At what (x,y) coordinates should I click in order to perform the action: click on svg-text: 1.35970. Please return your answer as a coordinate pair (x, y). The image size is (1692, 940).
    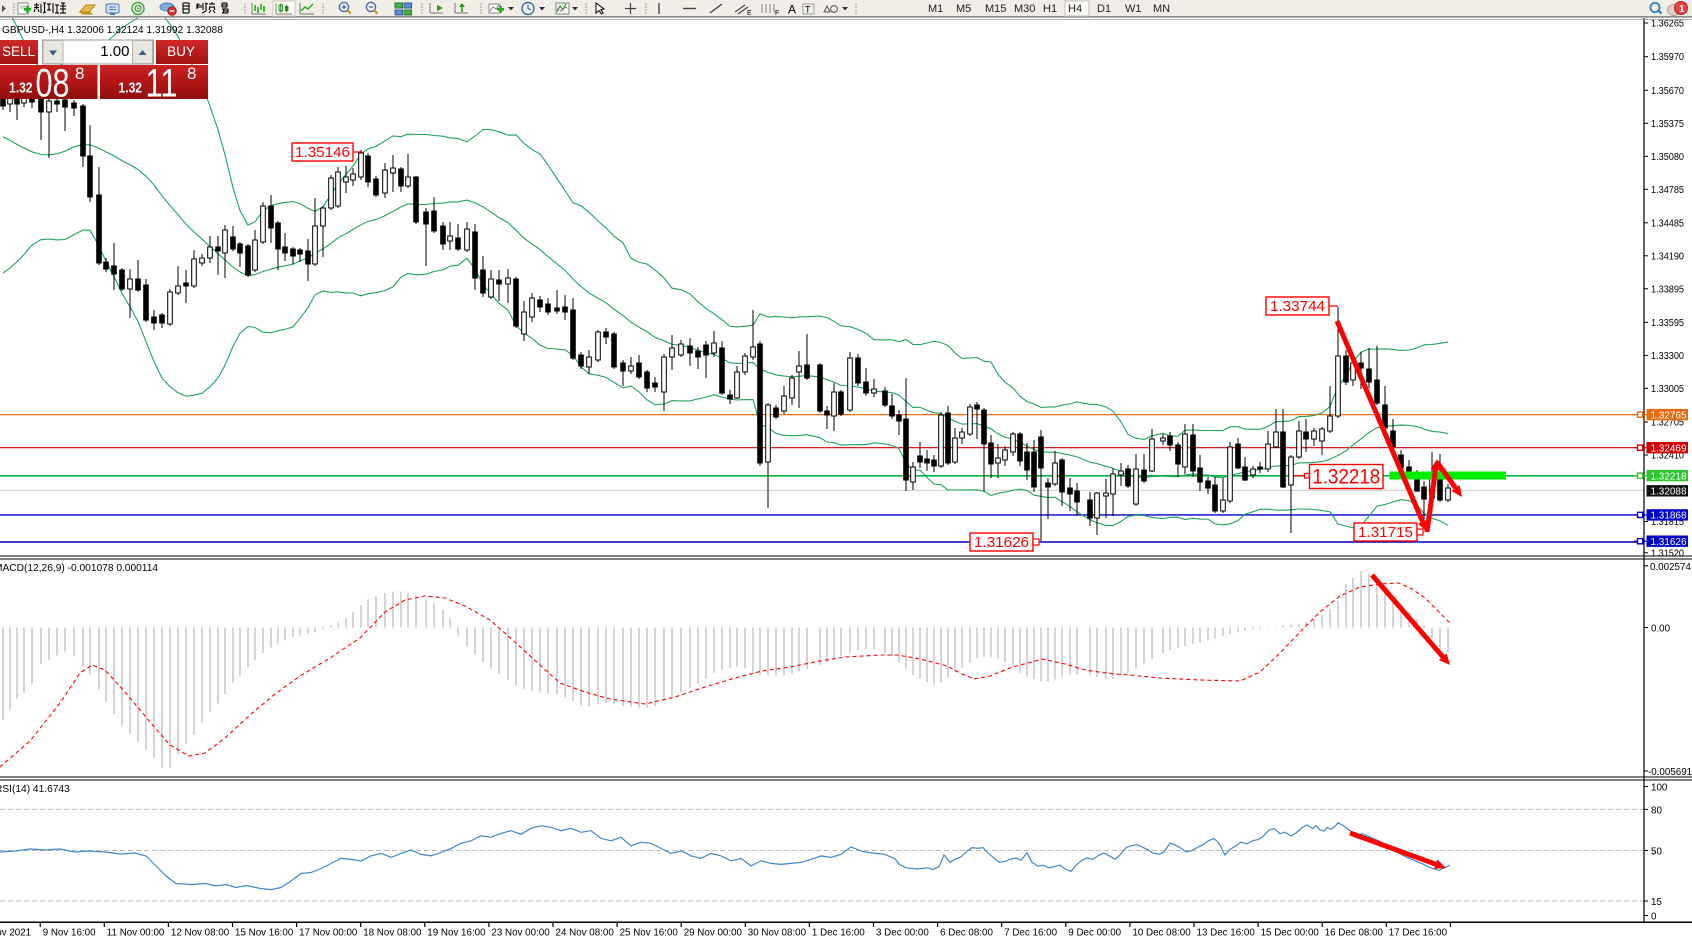
    Looking at the image, I should click on (1667, 57).